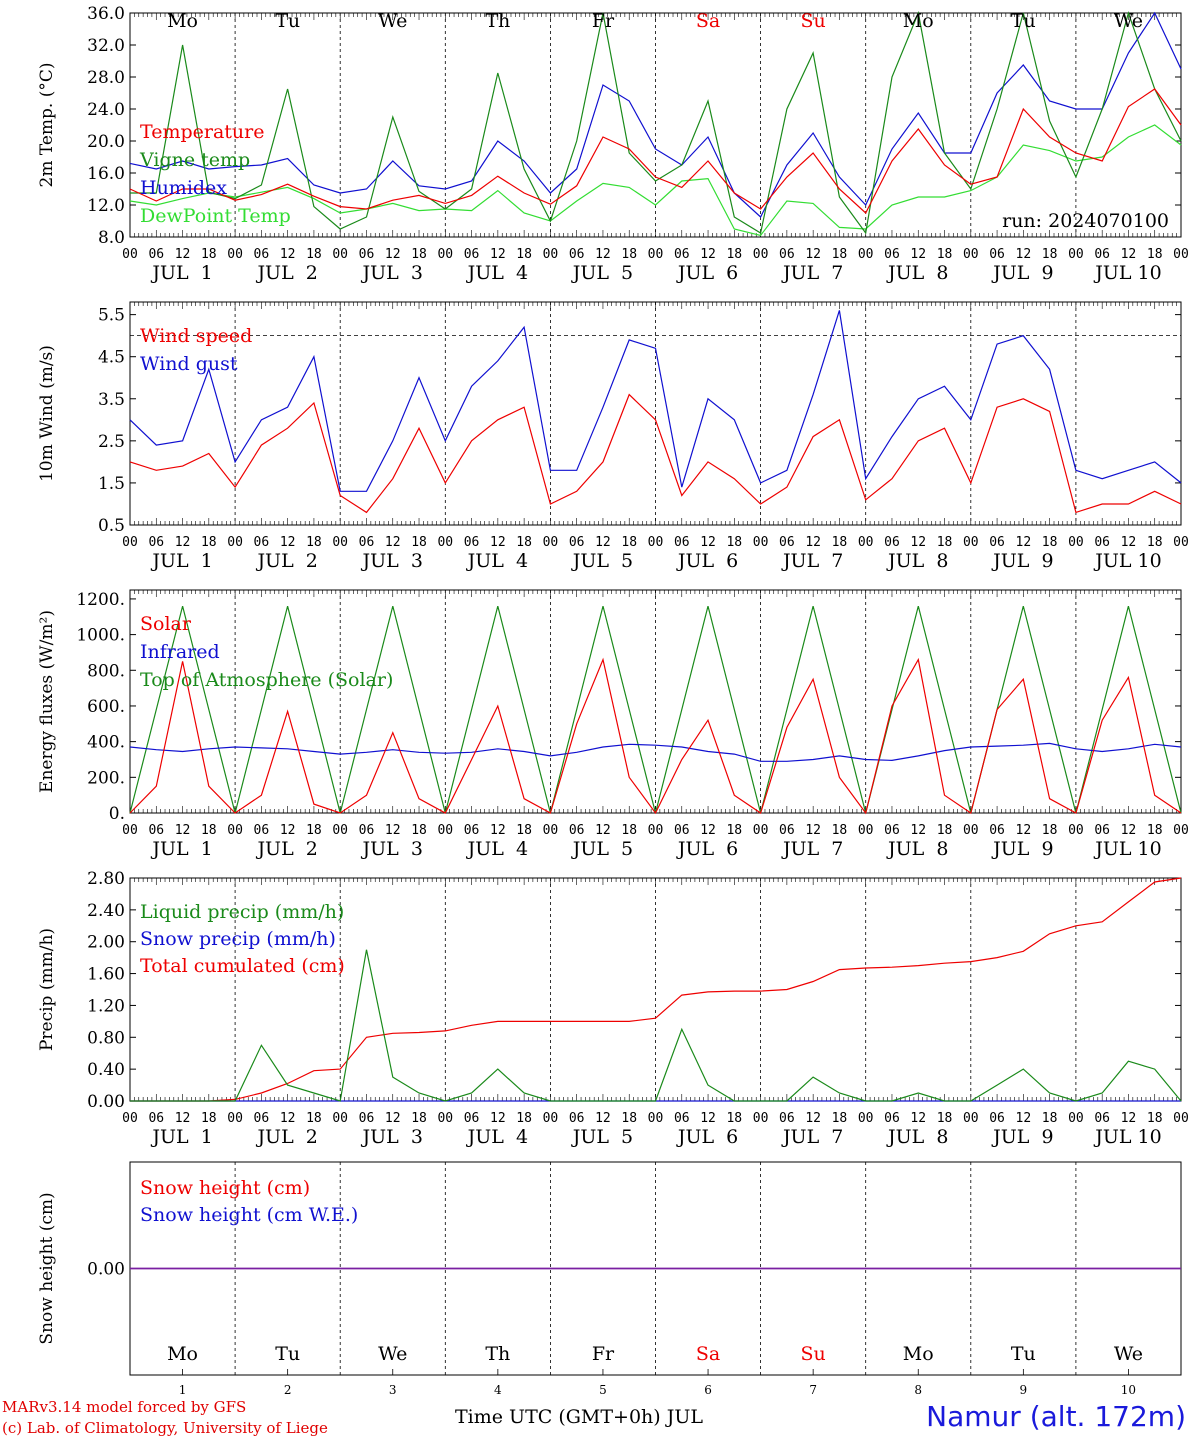 This screenshot has height=1440, width=1194. What do you see at coordinates (393, 1389) in the screenshot?
I see `day-number-label: 3` at bounding box center [393, 1389].